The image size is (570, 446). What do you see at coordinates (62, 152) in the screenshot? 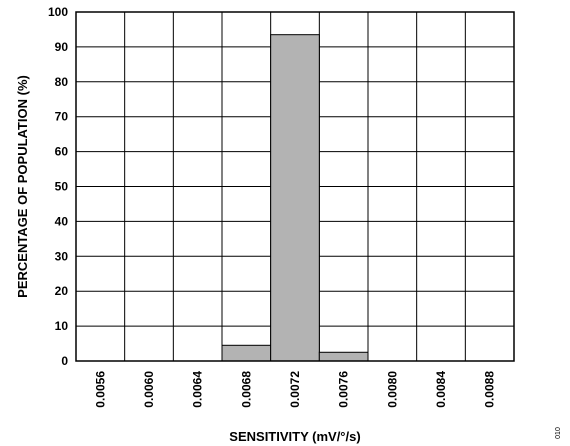
I see `y-tick-label: 60` at bounding box center [62, 152].